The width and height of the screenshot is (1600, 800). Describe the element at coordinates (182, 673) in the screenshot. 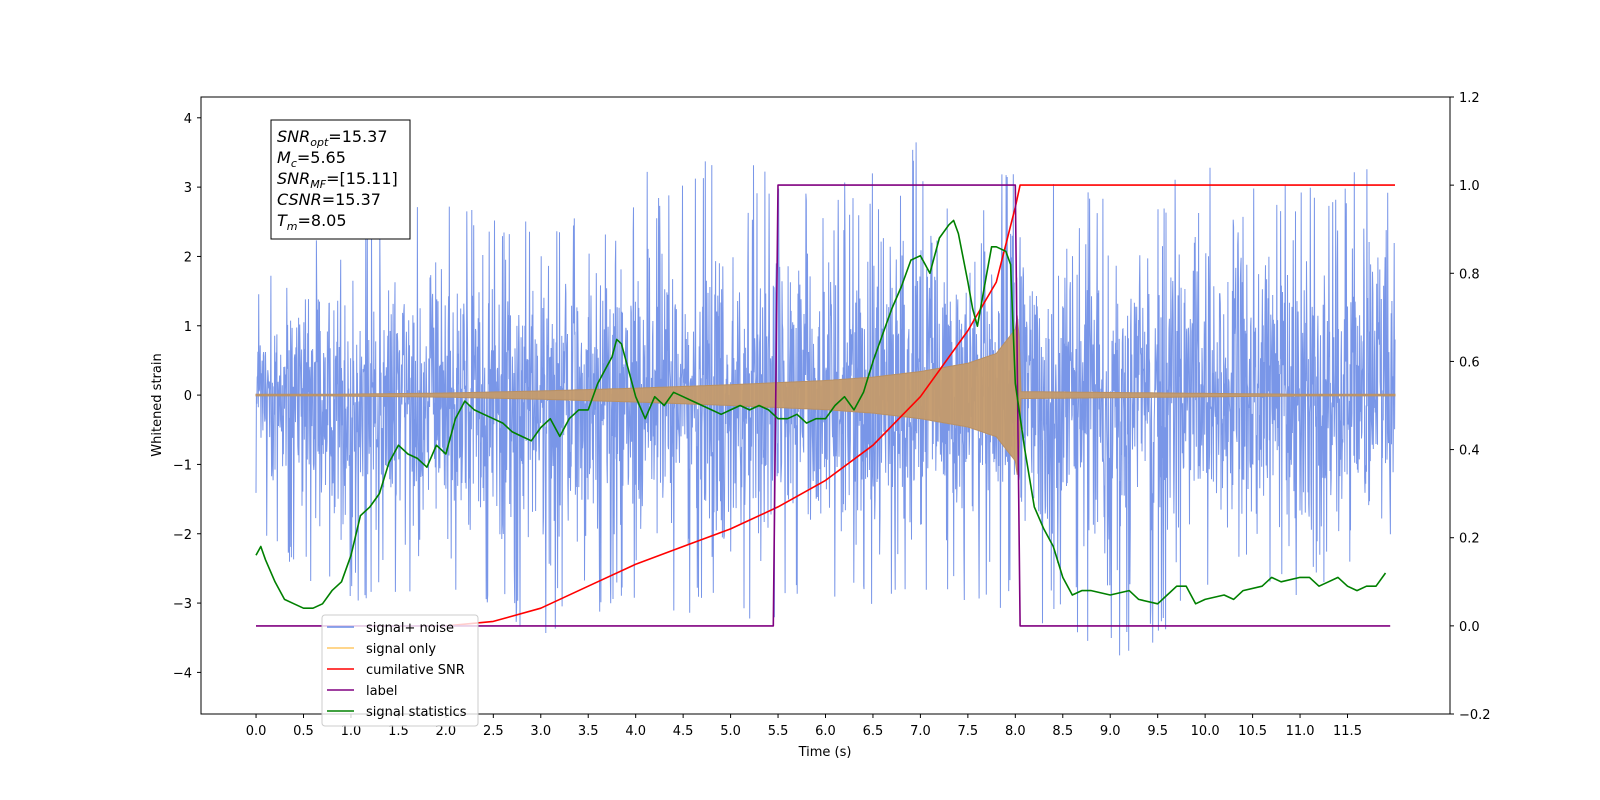

I see `y-left-tick-label: −4` at that location.